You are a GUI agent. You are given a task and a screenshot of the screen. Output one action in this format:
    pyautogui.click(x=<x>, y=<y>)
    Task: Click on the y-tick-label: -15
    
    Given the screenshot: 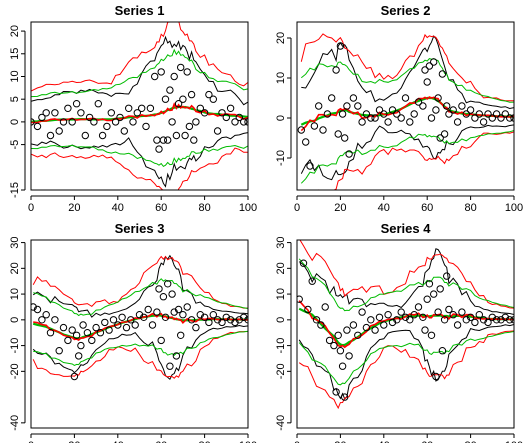 What is the action you would take?
    pyautogui.click(x=15, y=190)
    